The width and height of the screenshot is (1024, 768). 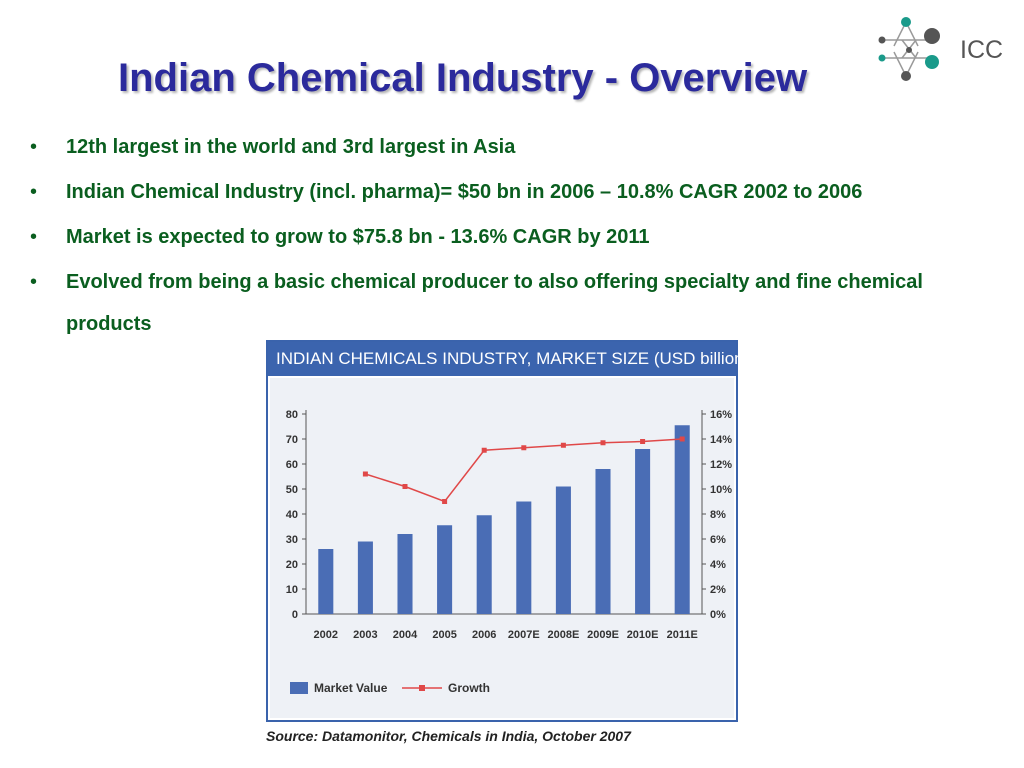 I want to click on right-tick-label: 6%, so click(x=718, y=540).